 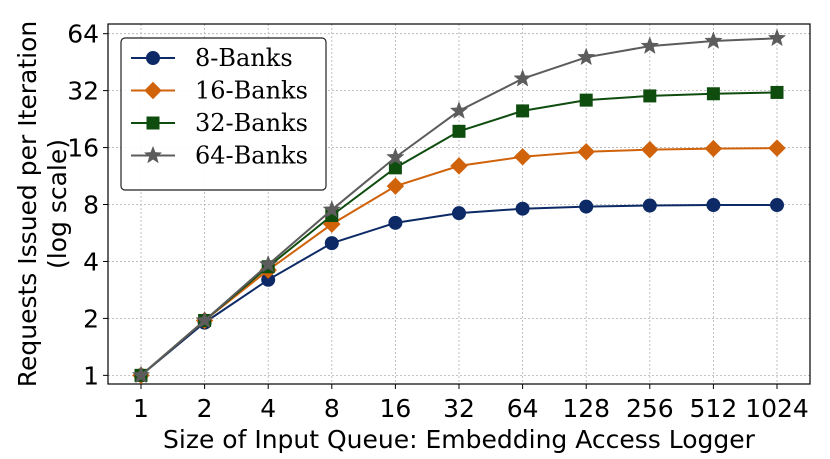 What do you see at coordinates (27, 204) in the screenshot?
I see `y-axis-title-line-1: Requests Issued per Iteration` at bounding box center [27, 204].